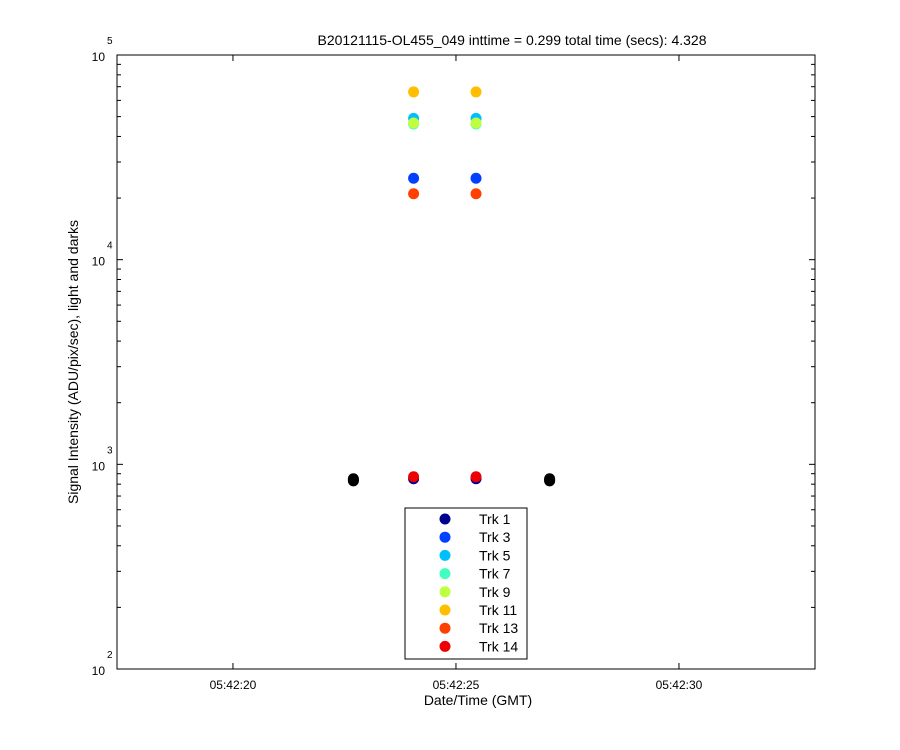 Image resolution: width=900 pixels, height=750 pixels. What do you see at coordinates (495, 537) in the screenshot?
I see `legend-label-trk-3: Trk 3` at bounding box center [495, 537].